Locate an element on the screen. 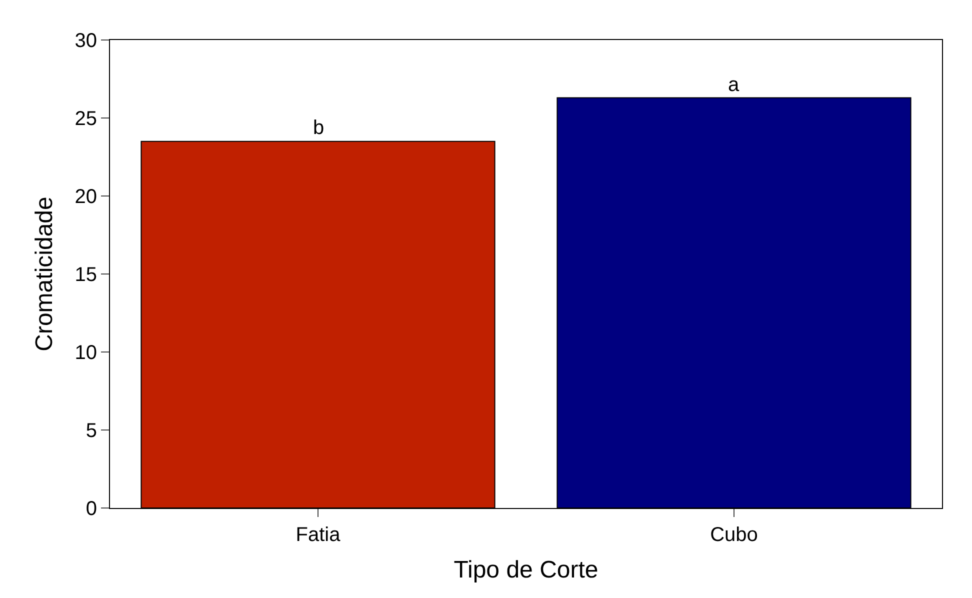  annotation: a is located at coordinates (734, 85).